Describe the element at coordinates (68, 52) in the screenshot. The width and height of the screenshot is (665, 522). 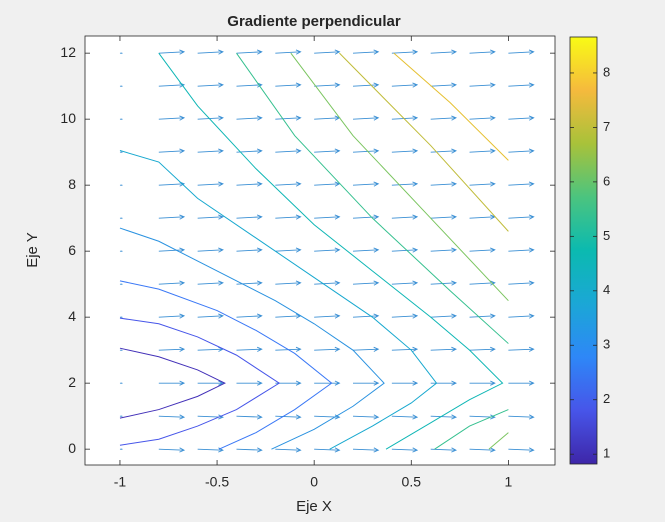
I see `y-tick-label: 12` at that location.